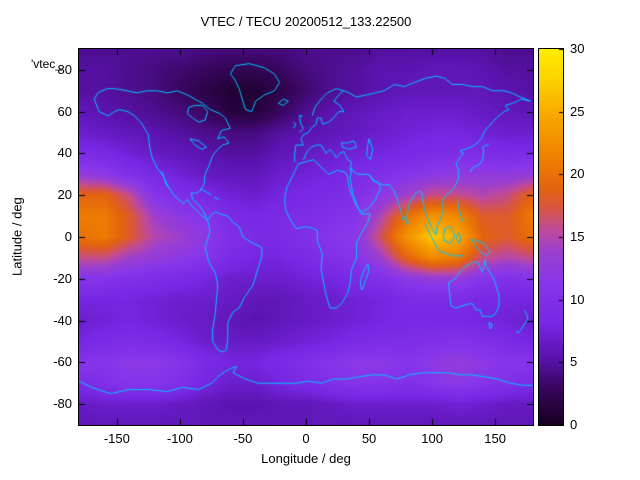 This screenshot has height=480, width=640. What do you see at coordinates (116, 438) in the screenshot?
I see `x-tick-label: -150` at bounding box center [116, 438].